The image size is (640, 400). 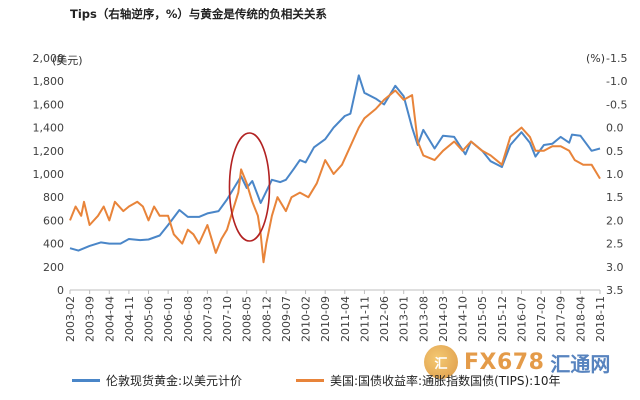 What do you see at coordinates (463, 319) in the screenshot?
I see `x-tick-label: 2014-10` at bounding box center [463, 319].